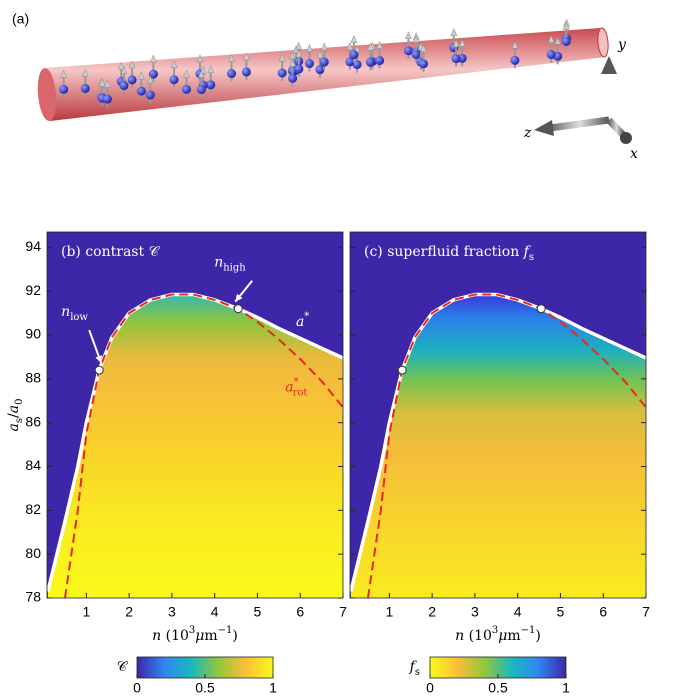 This screenshot has width=673, height=696. Describe the element at coordinates (622, 45) in the screenshot. I see `axis-label: y` at that location.